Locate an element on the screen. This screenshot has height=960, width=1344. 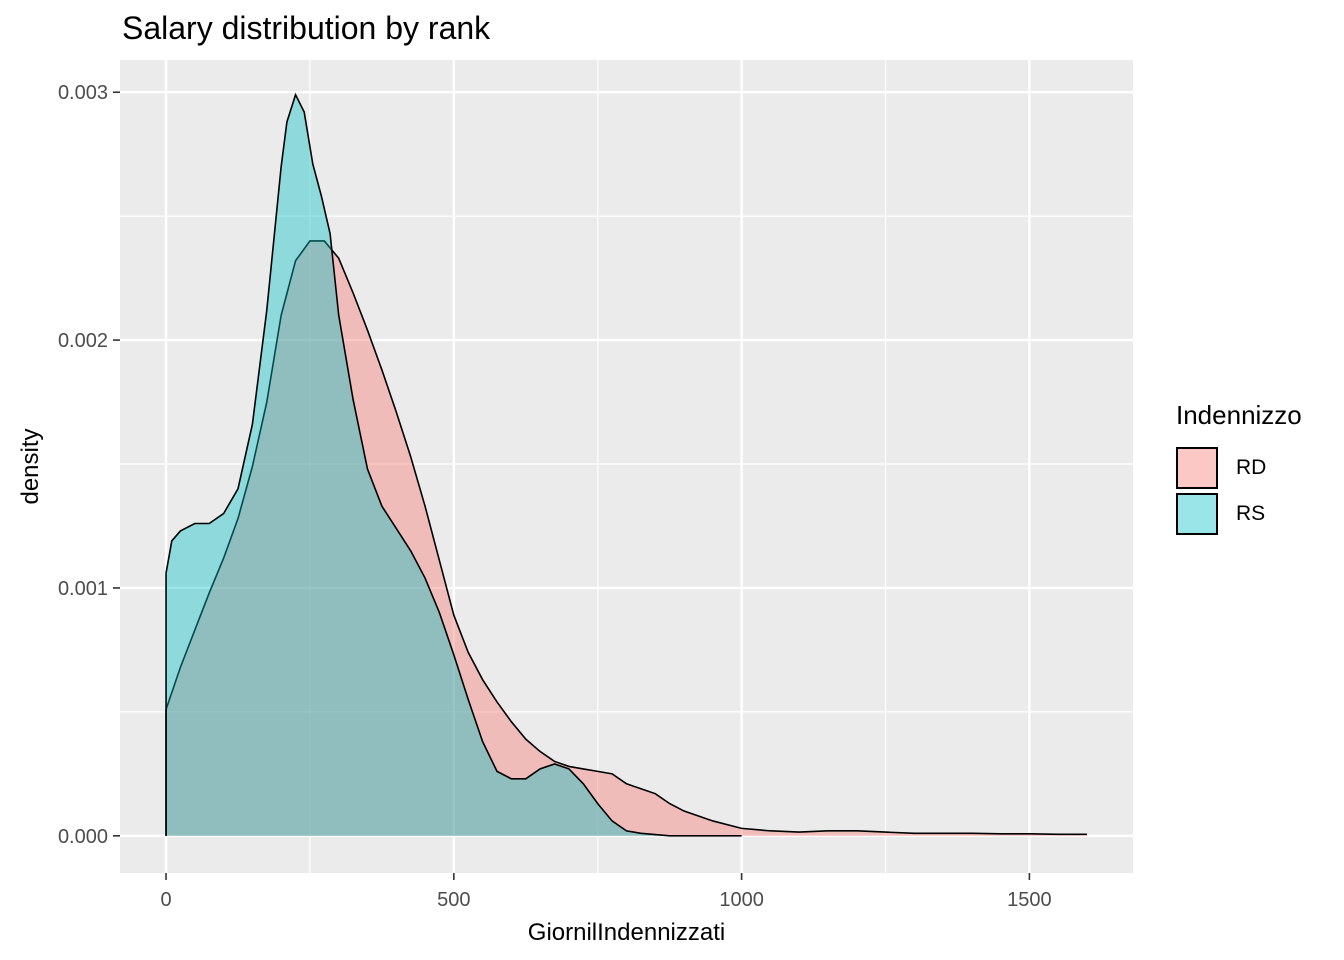
x-tick-label: 0 is located at coordinates (165, 900).